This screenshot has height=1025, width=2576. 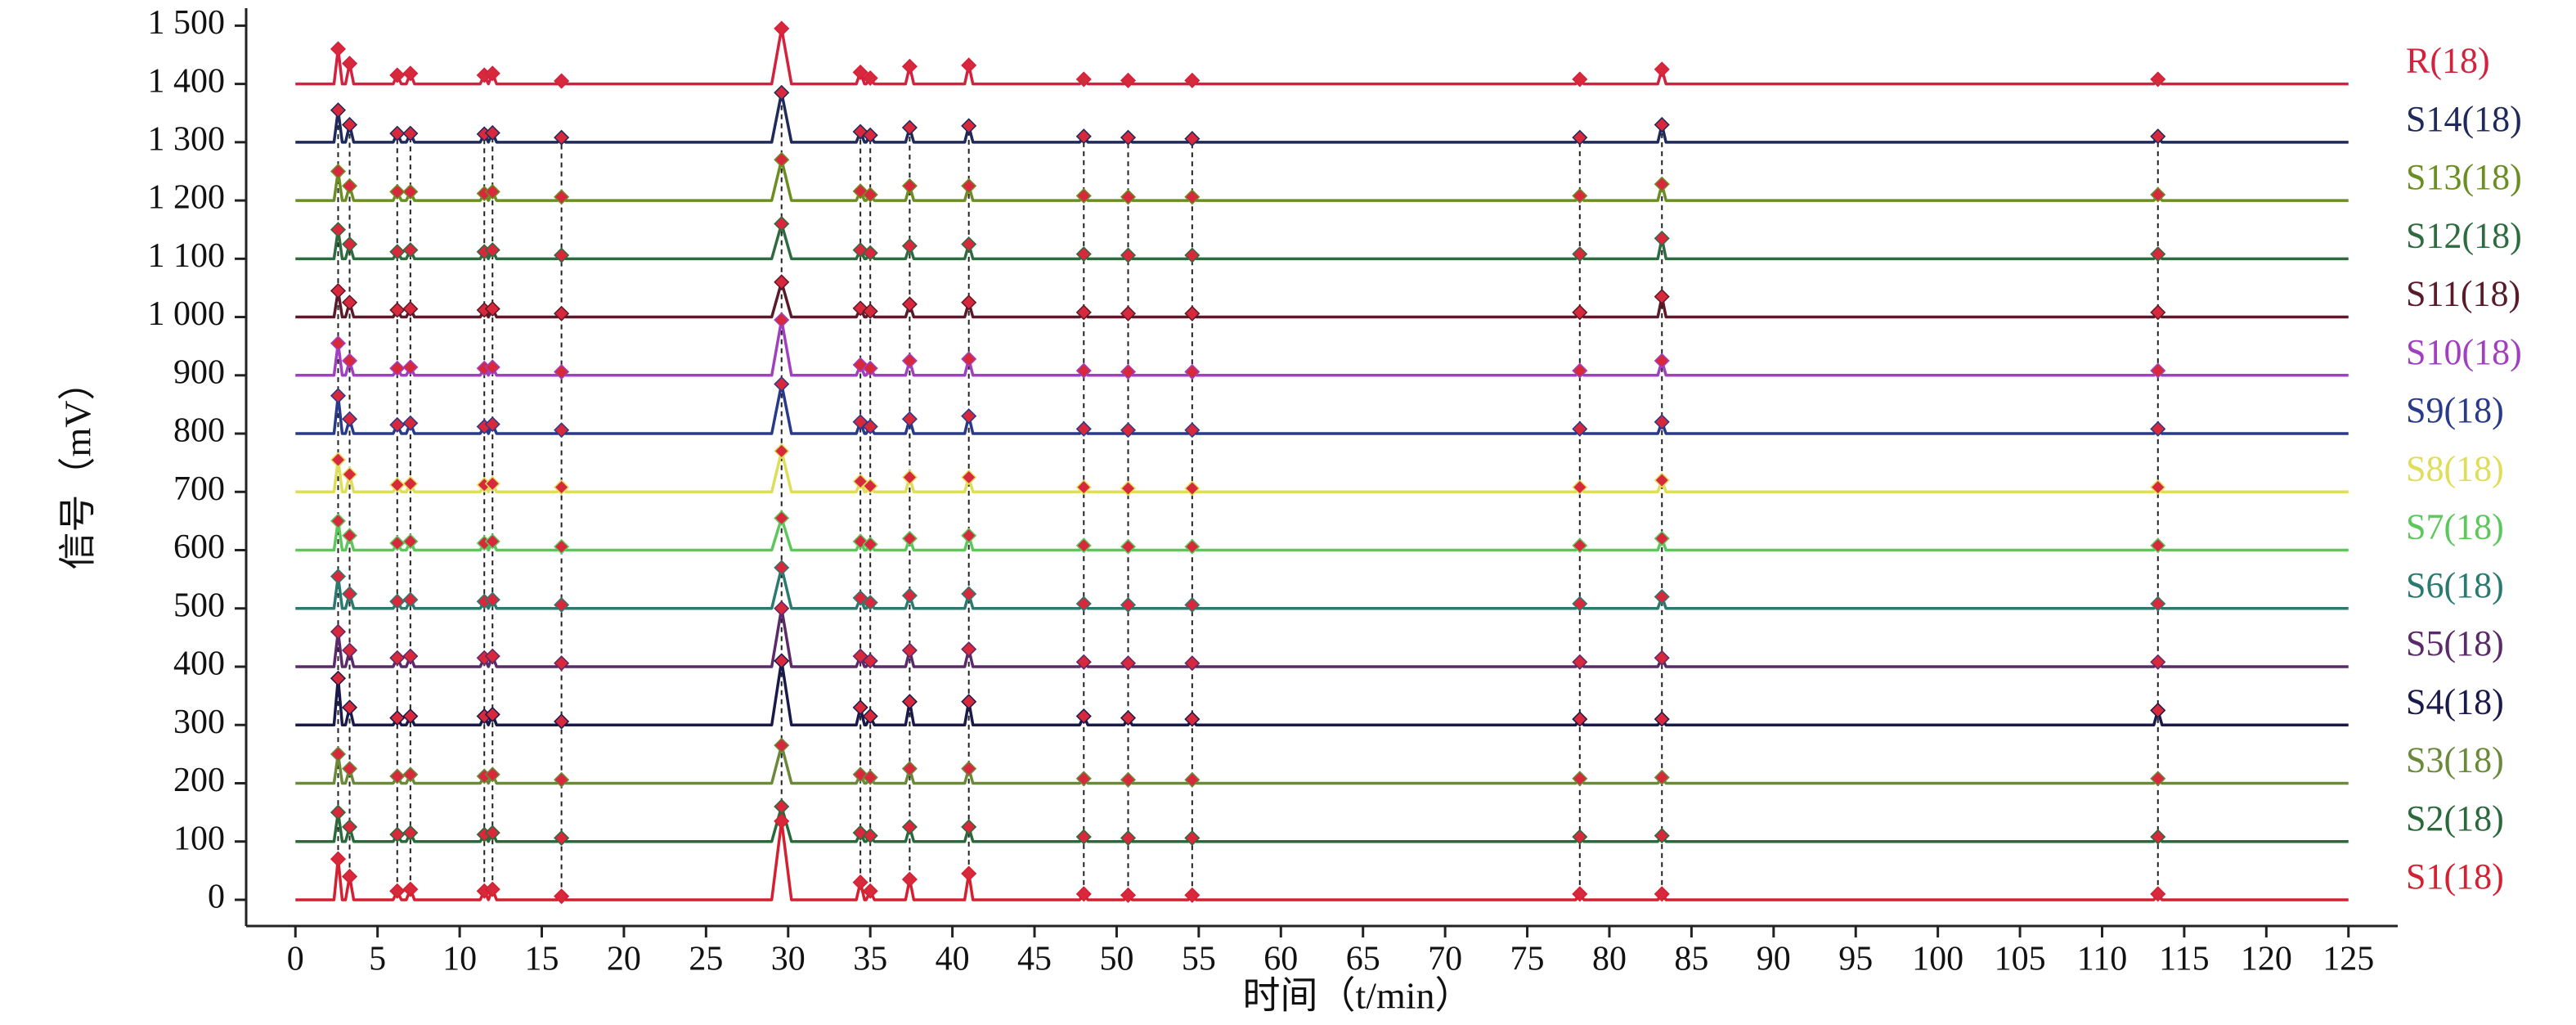 I want to click on x-tick-label: 80, so click(x=1609, y=960).